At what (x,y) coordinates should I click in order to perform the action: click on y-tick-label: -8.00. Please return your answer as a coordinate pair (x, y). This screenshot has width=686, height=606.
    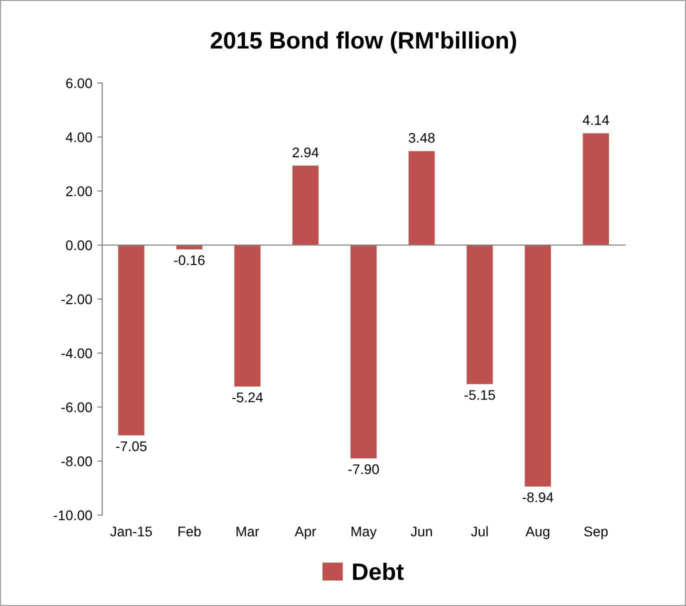
    Looking at the image, I should click on (76, 461).